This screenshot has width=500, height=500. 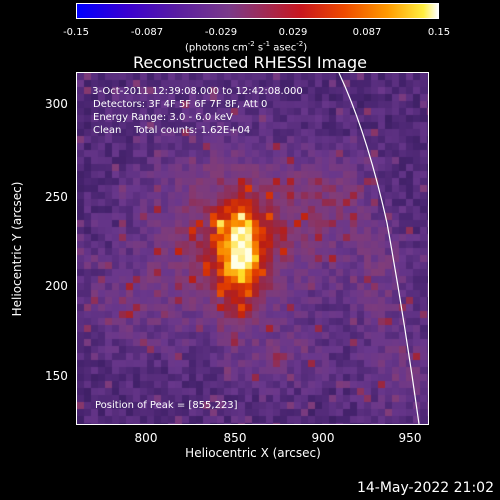 I want to click on y-tick-label: 300, so click(x=56, y=104).